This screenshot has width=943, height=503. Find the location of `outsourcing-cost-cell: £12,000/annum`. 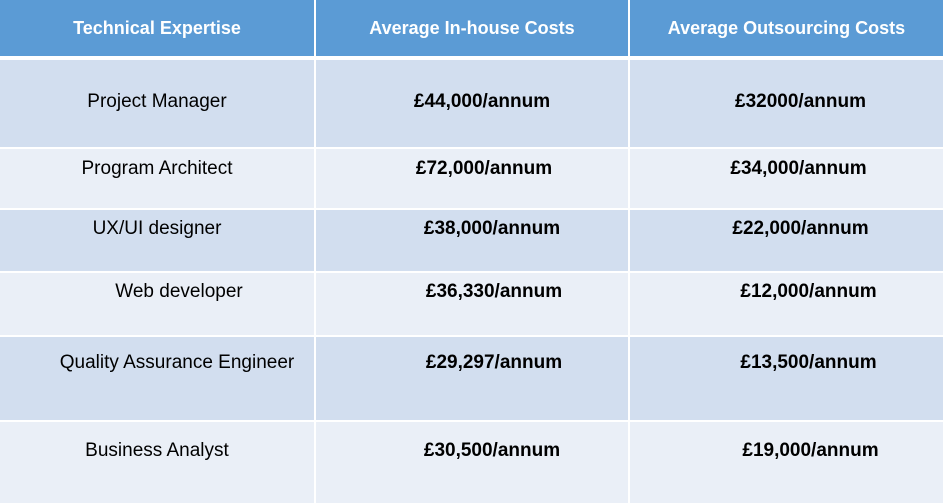

outsourcing-cost-cell: £12,000/annum is located at coordinates (785, 304).